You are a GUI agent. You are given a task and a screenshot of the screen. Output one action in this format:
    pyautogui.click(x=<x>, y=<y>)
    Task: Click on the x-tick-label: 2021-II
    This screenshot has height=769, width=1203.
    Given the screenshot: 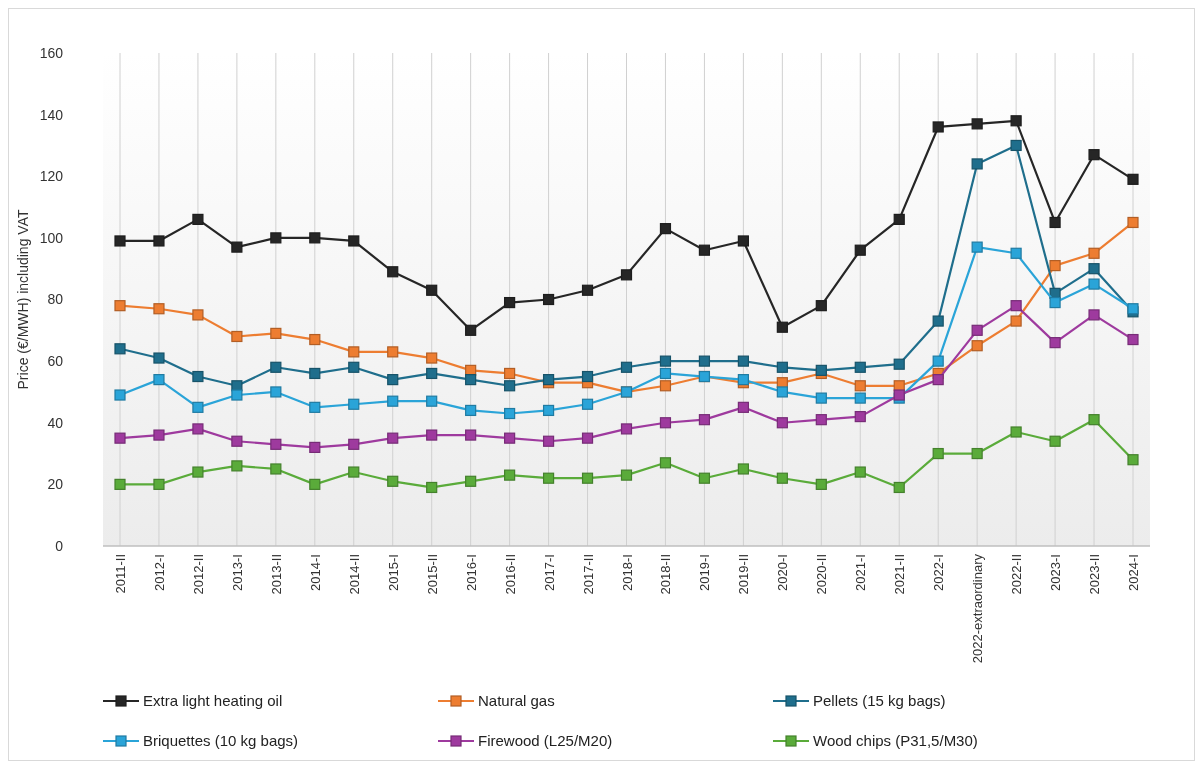 What is the action you would take?
    pyautogui.click(x=900, y=574)
    